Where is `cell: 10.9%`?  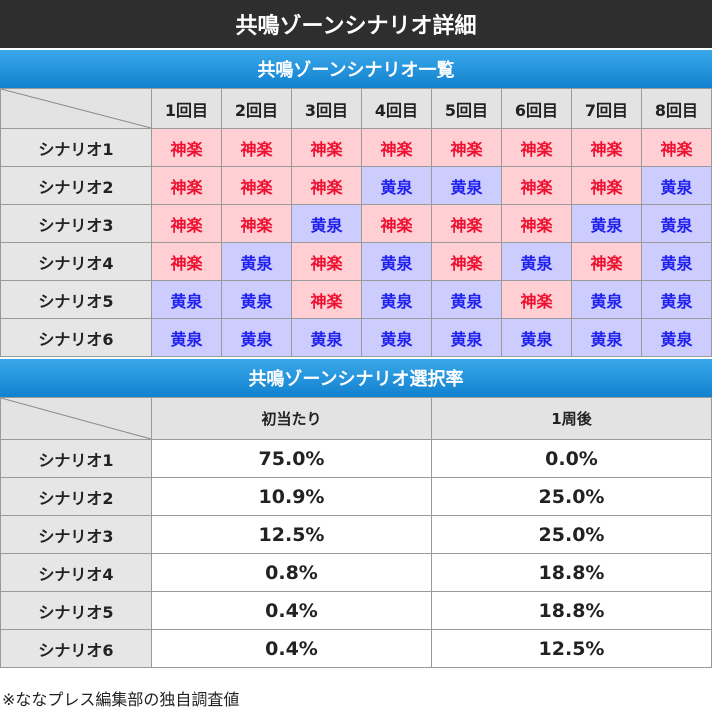
cell: 10.9% is located at coordinates (291, 496).